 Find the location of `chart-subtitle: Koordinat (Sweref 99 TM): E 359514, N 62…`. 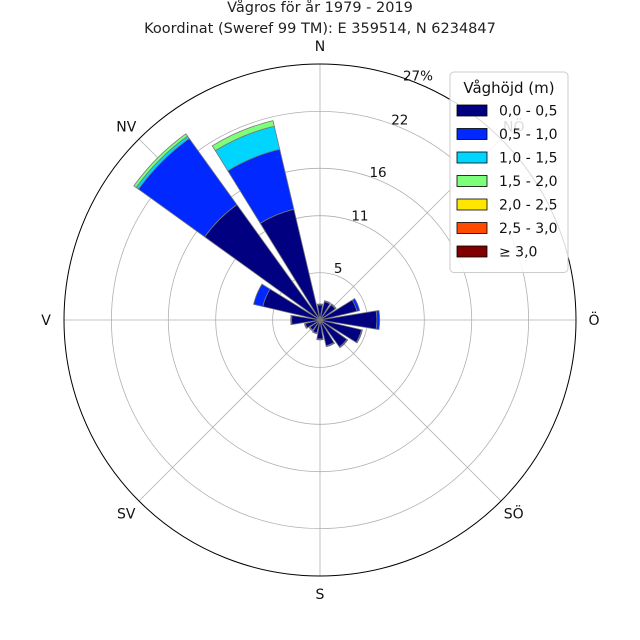

chart-subtitle: Koordinat (Sweref 99 TM): E 359514, N 62… is located at coordinates (320, 29).